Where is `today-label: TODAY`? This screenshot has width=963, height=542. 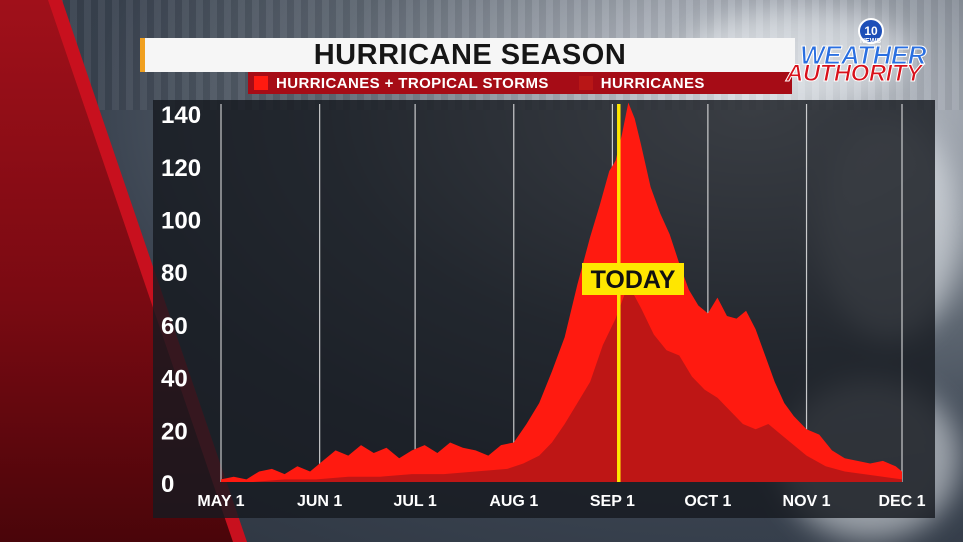
today-label: TODAY is located at coordinates (633, 280).